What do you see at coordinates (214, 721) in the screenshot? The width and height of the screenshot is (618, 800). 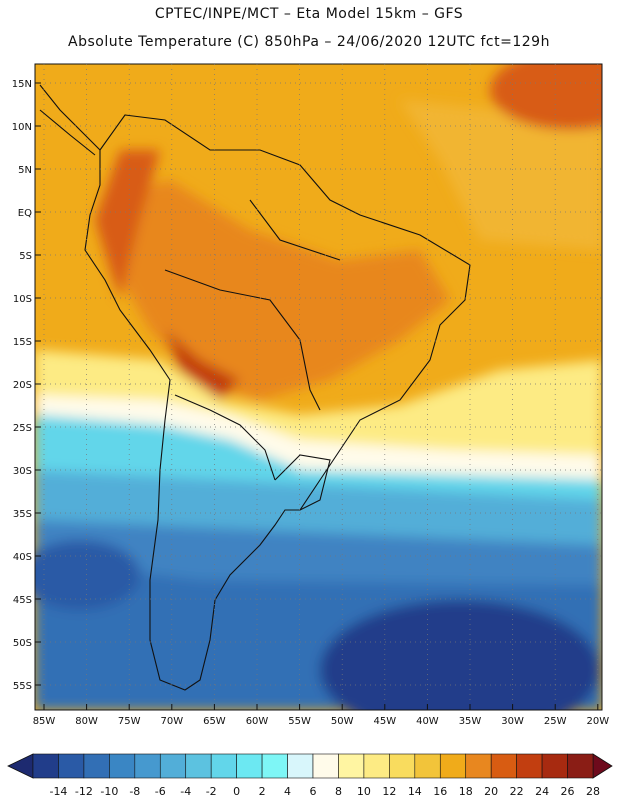 I see `lon-label: 65W` at bounding box center [214, 721].